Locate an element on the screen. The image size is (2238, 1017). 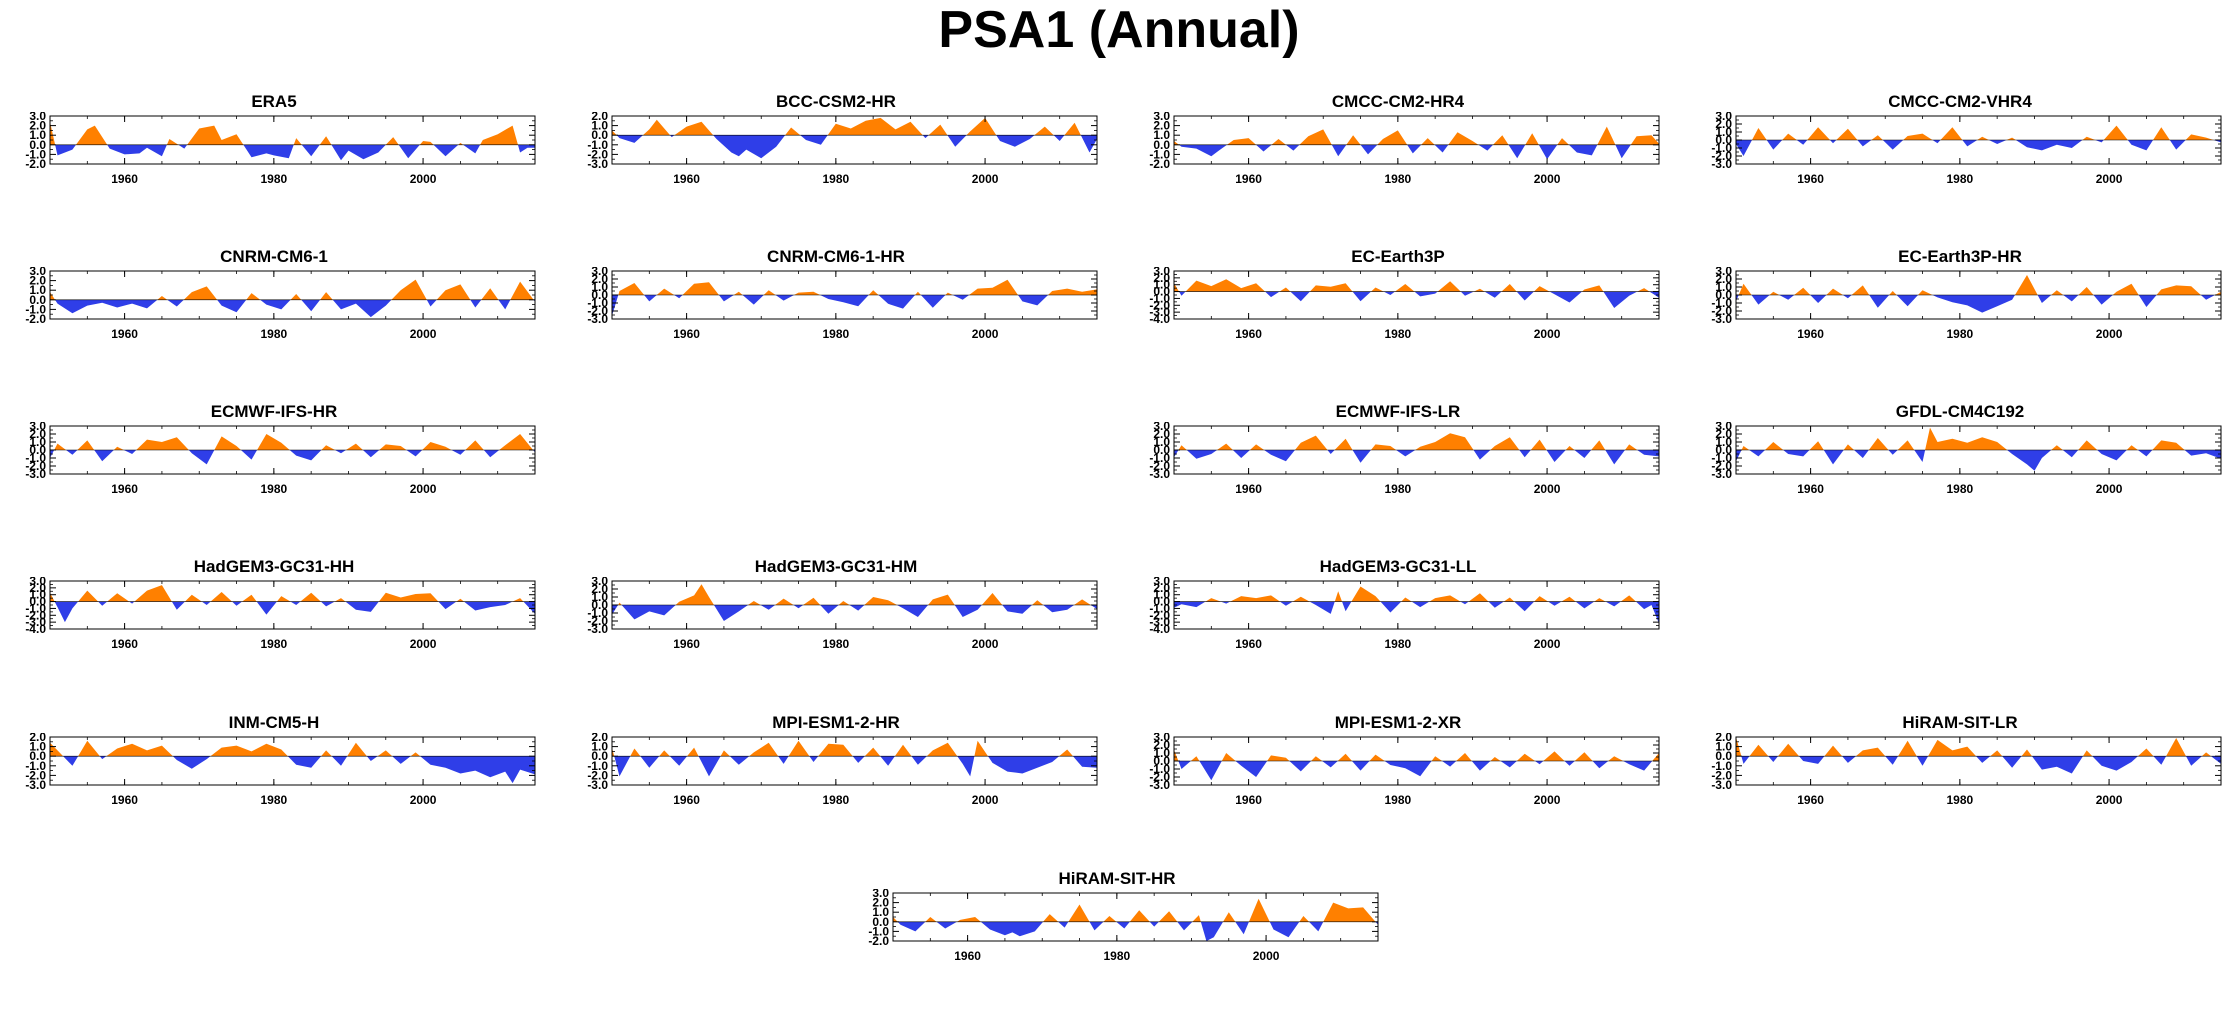
panel-plot: 3.02.01.00.0-1.0-2.0-3.0-4.0 1960 1980 2000 is located at coordinates (1404, 304).